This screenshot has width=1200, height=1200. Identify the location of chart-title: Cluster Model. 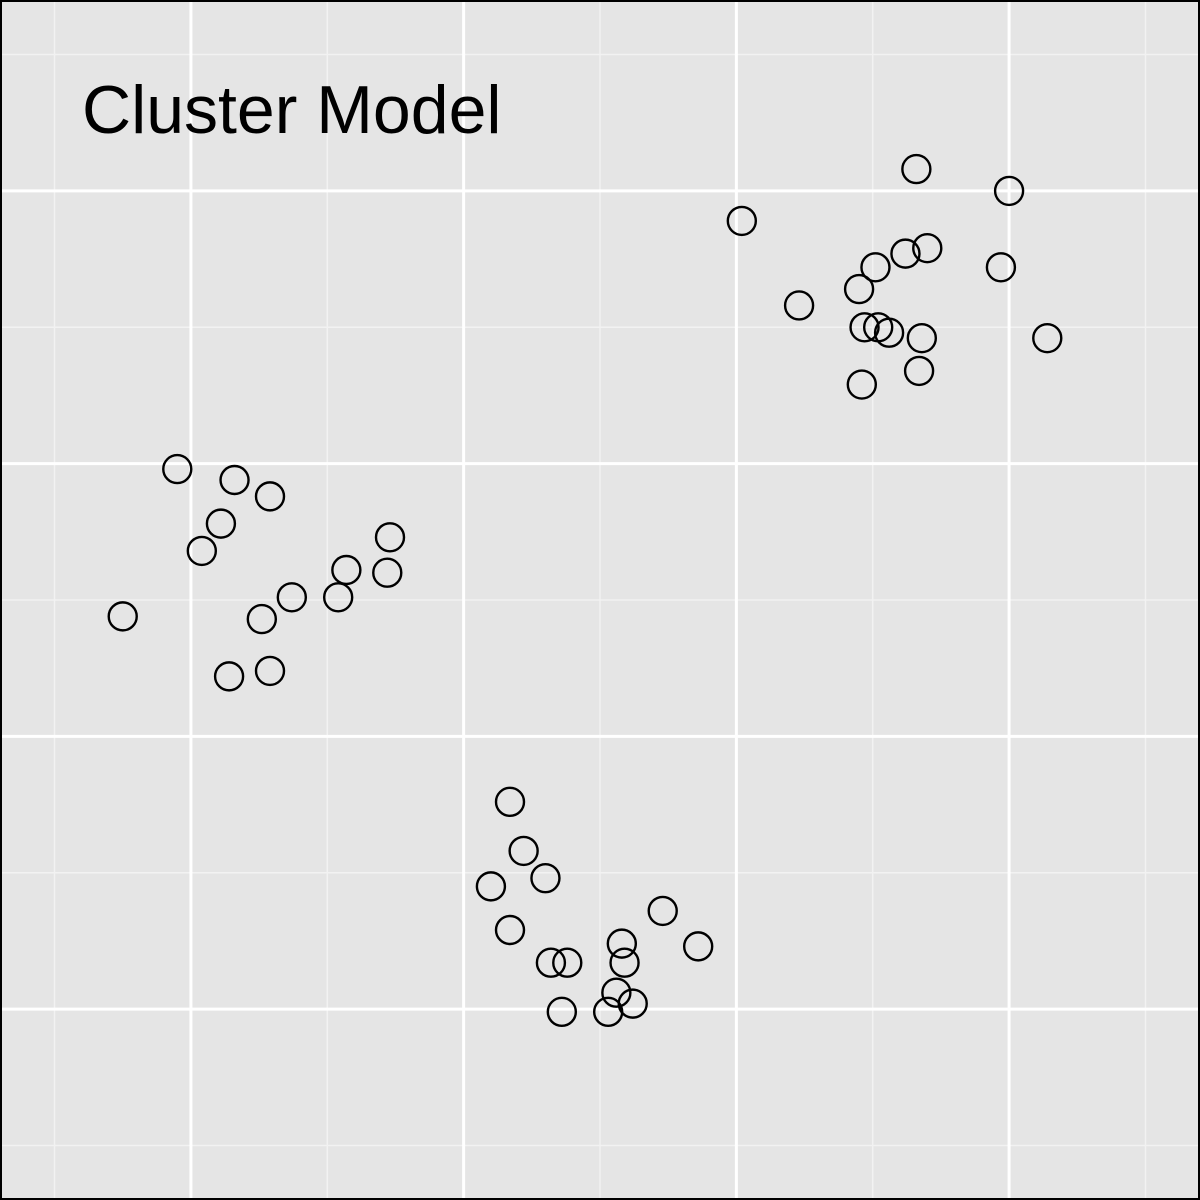
(292, 110).